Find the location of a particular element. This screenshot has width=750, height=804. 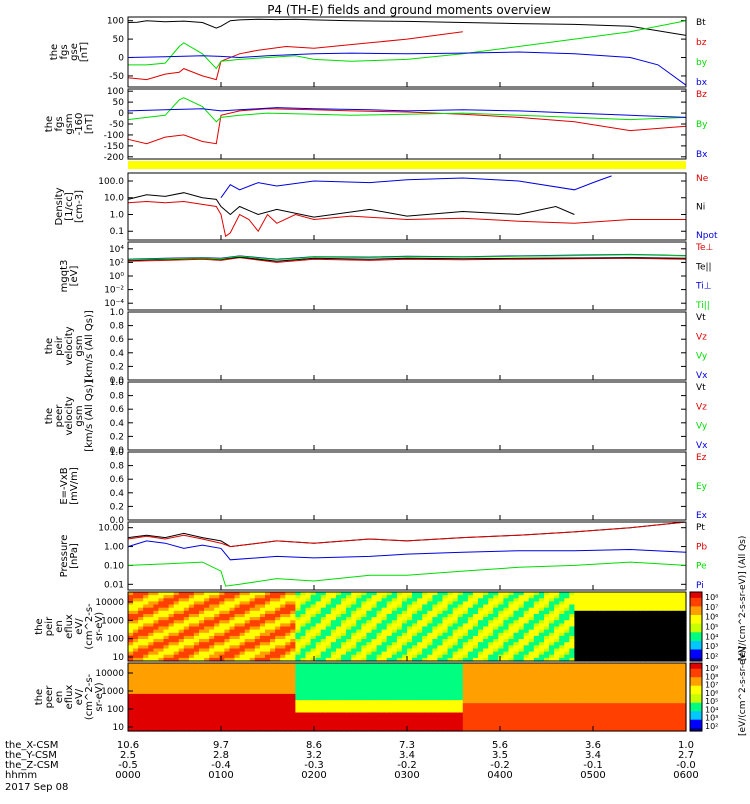

y-tick-label: 10.0 is located at coordinates (114, 199).